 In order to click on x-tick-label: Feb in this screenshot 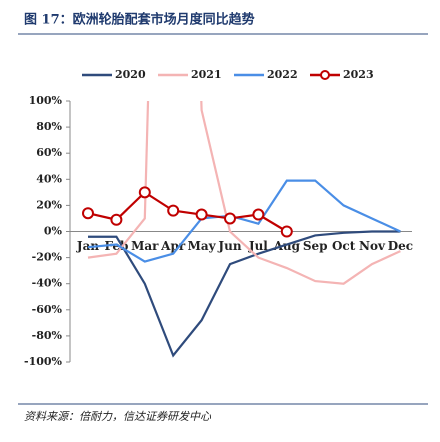, I will do `click(116, 246)`.